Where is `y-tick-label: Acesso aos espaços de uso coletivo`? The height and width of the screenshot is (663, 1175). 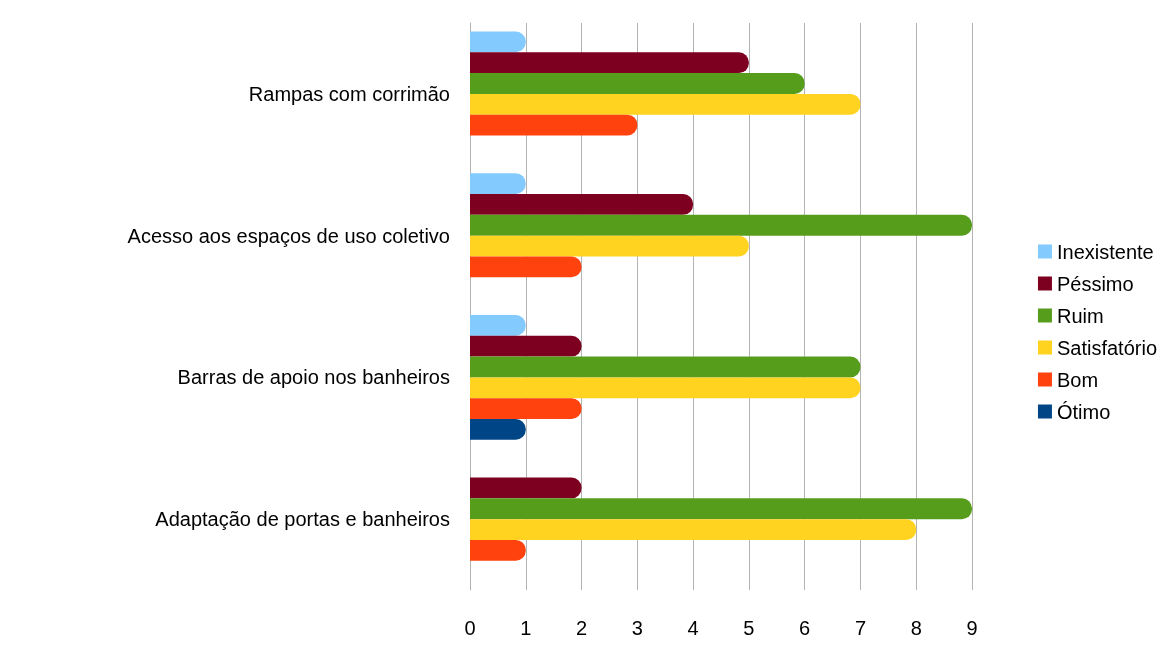 y-tick-label: Acesso aos espaços de uso coletivo is located at coordinates (288, 235).